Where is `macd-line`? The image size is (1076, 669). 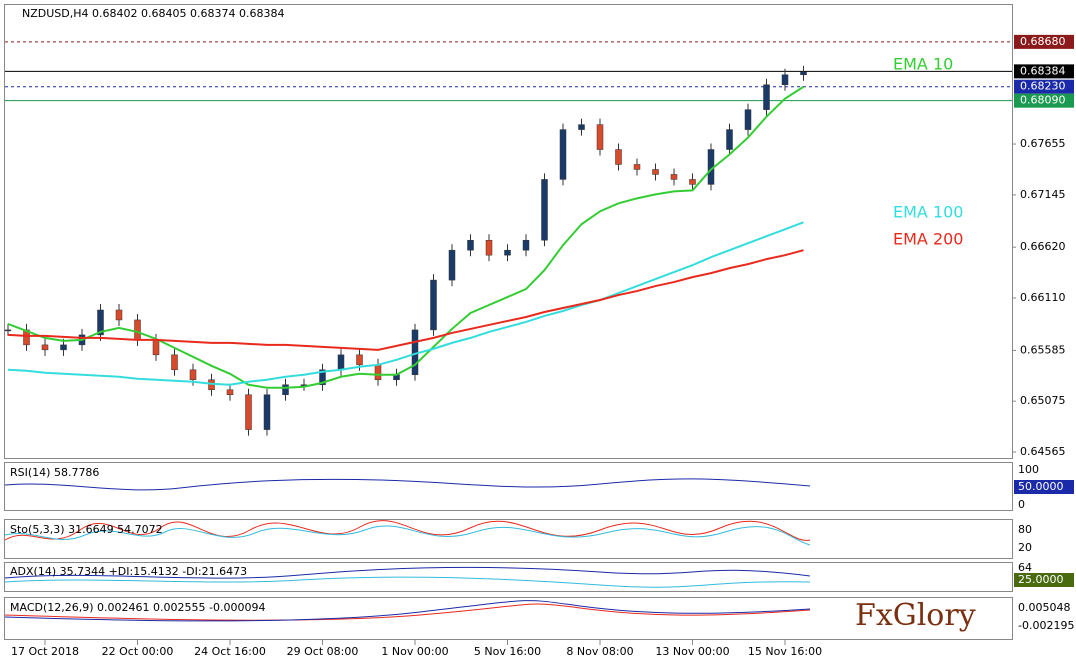 macd-line is located at coordinates (407, 611).